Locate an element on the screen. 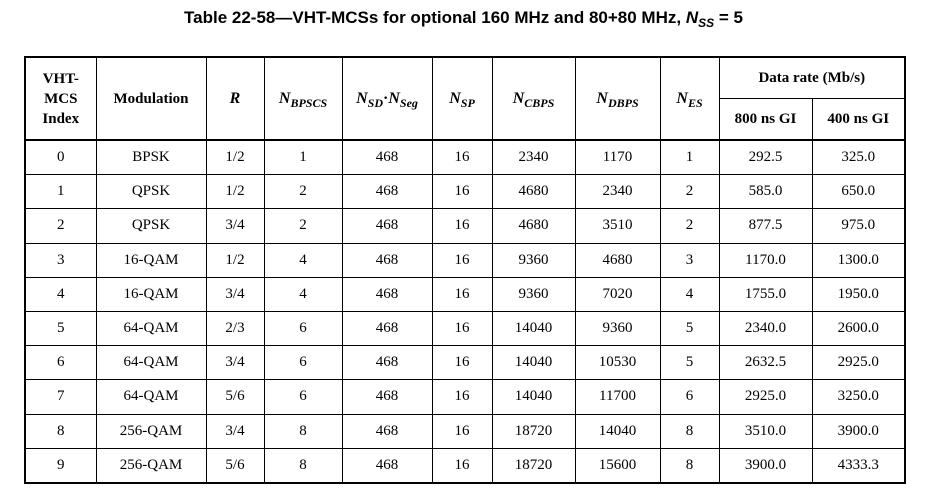 Image resolution: width=927 pixels, height=491 pixels. header-ndbps: NDBPS is located at coordinates (617, 98).